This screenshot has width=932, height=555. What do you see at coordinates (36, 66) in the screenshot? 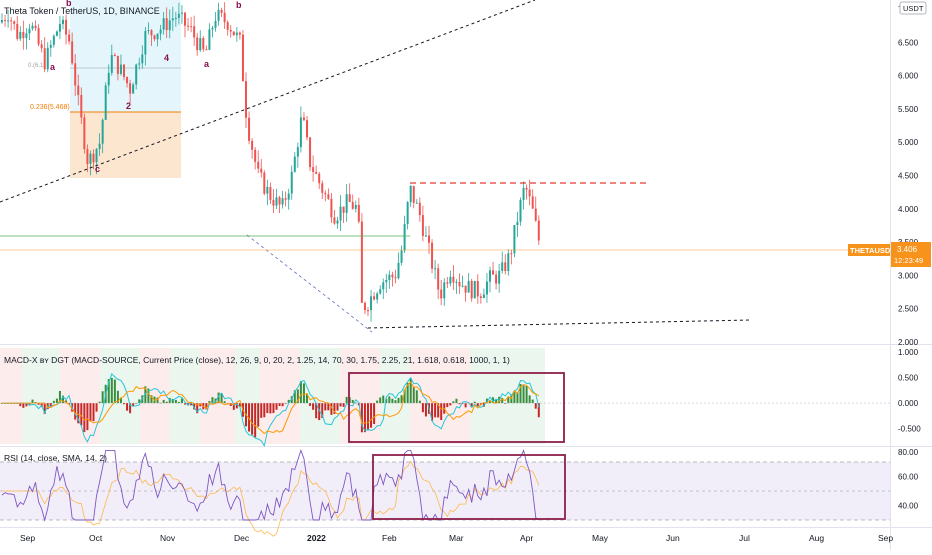
I see `fib-label: 0.(6.1)` at bounding box center [36, 66].